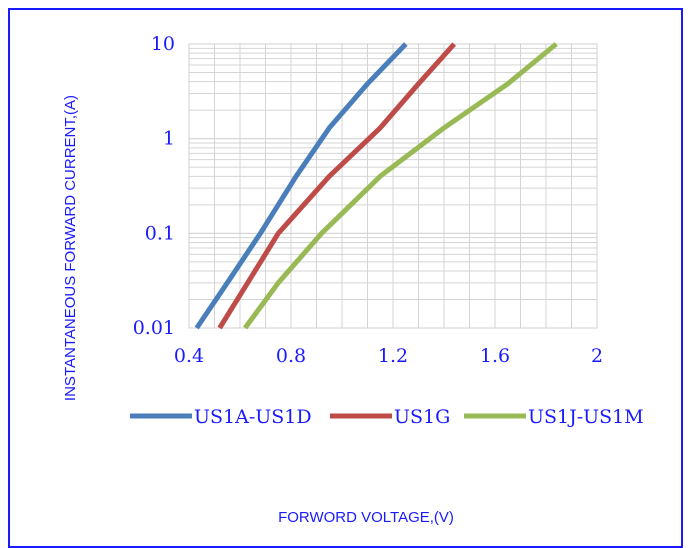  I want to click on x-tick-label: 2, so click(597, 356).